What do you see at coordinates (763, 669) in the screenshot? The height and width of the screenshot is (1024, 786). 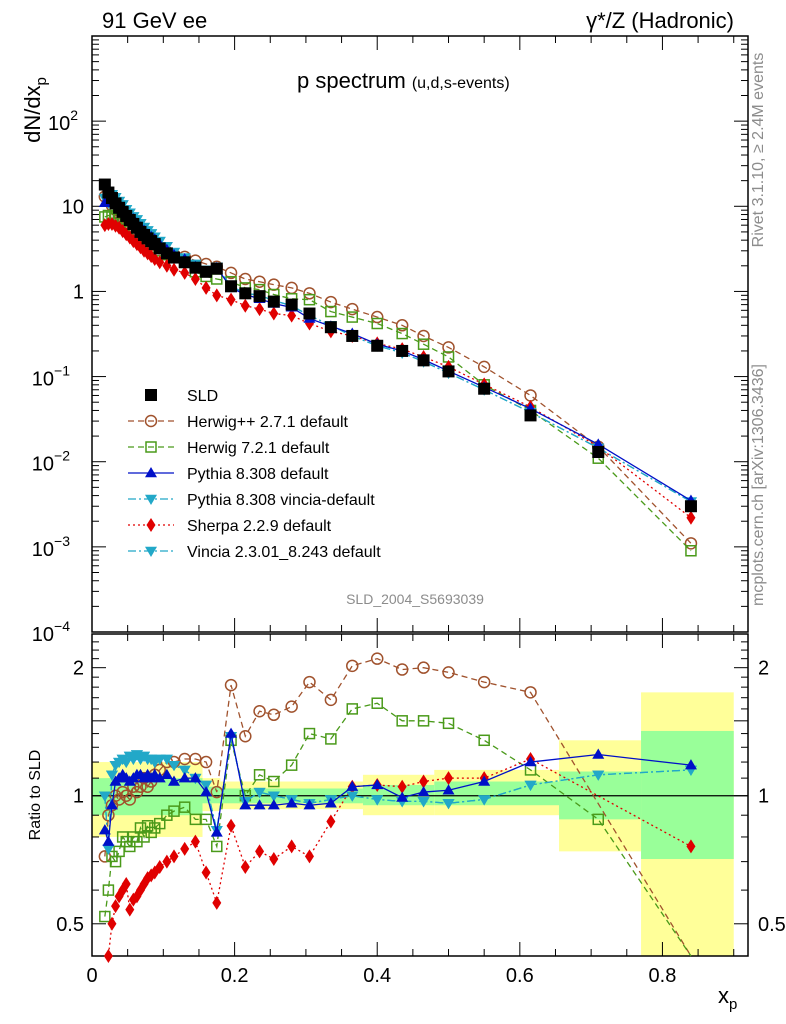 I see `ratio-tick-label-right: 2` at bounding box center [763, 669].